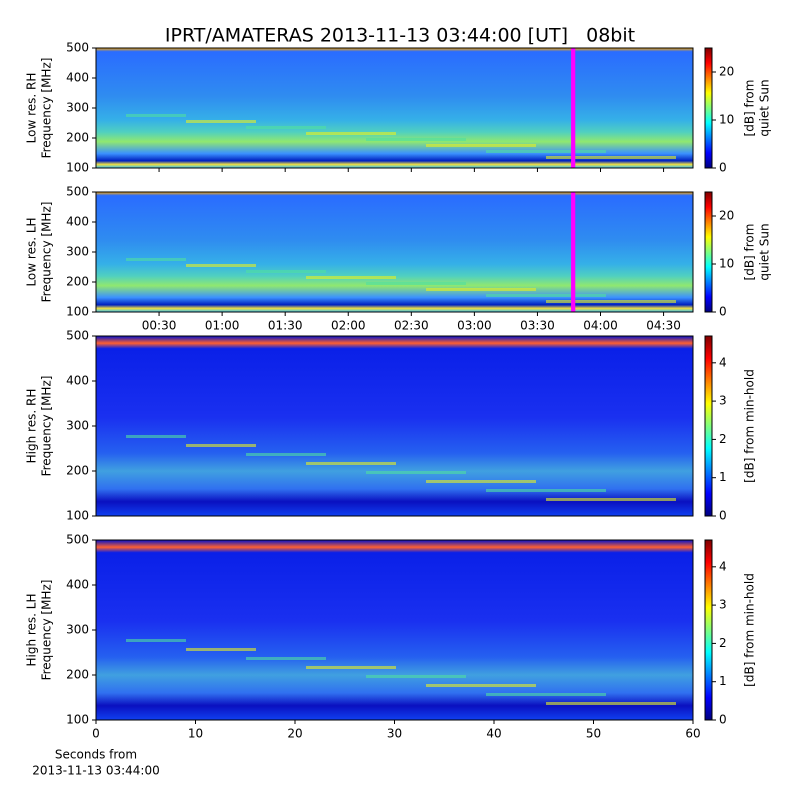 This screenshot has height=800, width=800. Describe the element at coordinates (394, 734) in the screenshot. I see `x-tick-label: 30` at that location.